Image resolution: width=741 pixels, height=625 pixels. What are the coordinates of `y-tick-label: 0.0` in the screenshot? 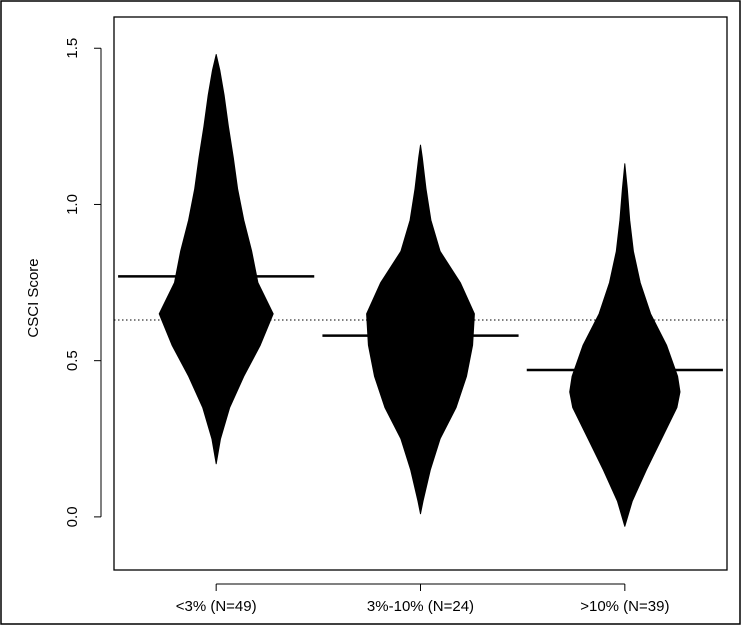 It's located at (72, 516).